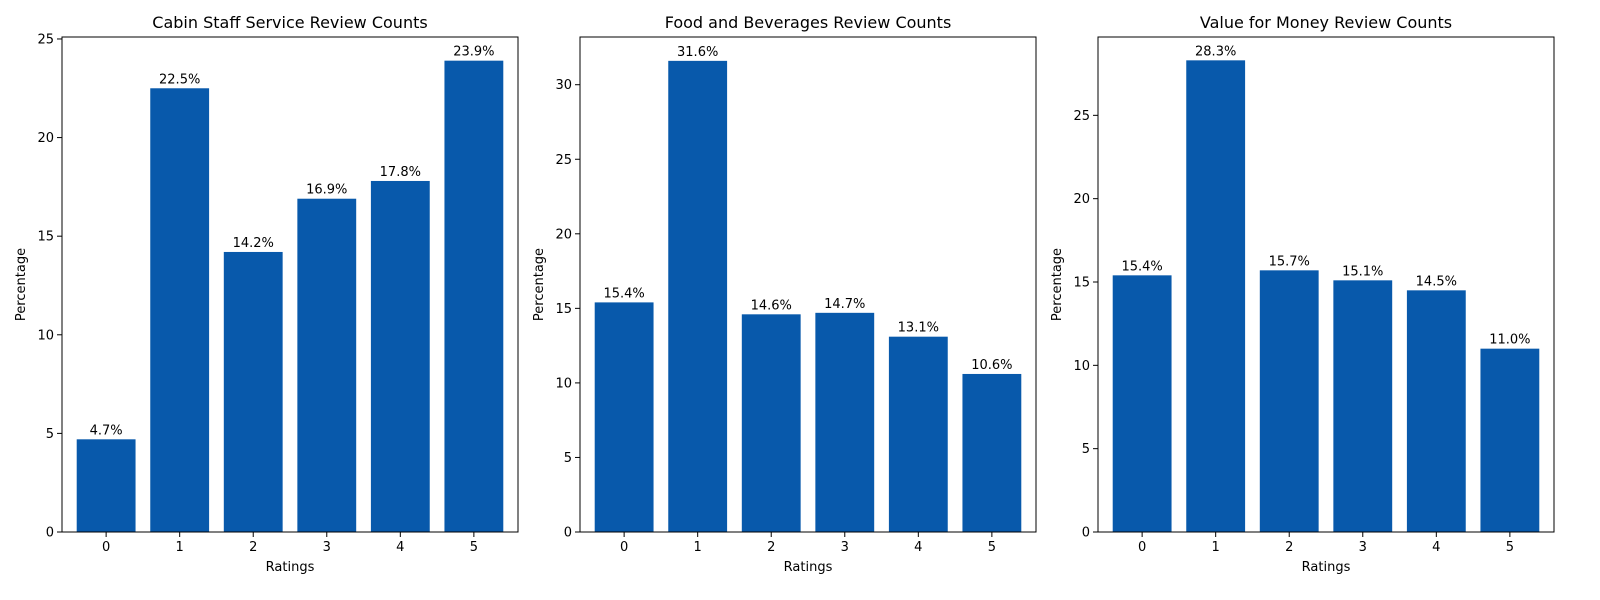  Describe the element at coordinates (1436, 281) in the screenshot. I see `data-label: 14.5%` at that location.